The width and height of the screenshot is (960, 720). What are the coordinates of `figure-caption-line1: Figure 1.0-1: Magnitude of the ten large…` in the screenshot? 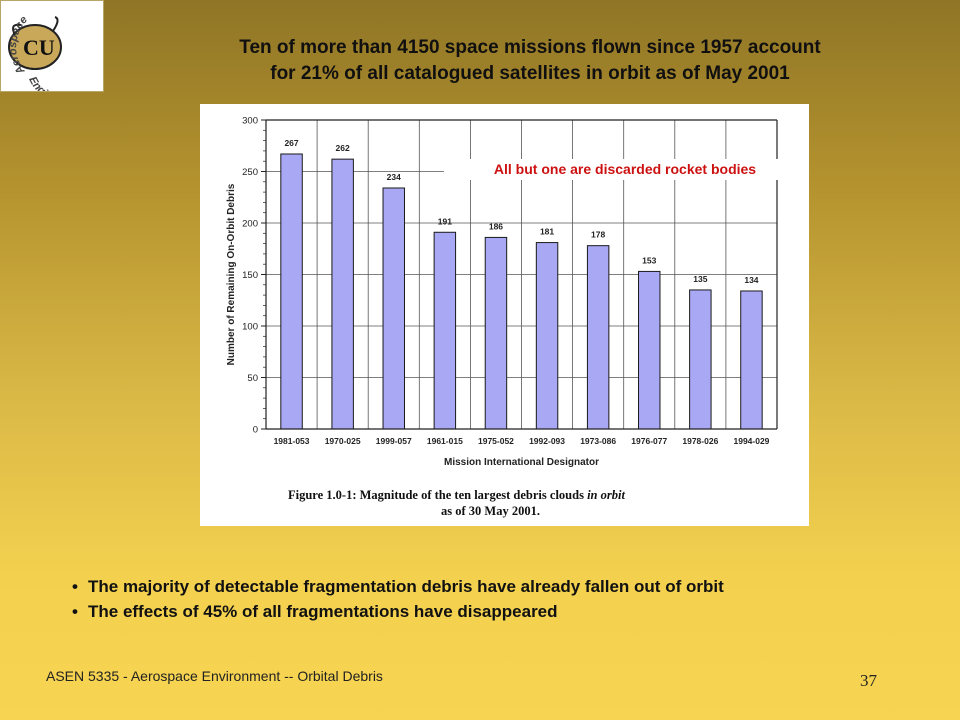 It's located at (456, 495).